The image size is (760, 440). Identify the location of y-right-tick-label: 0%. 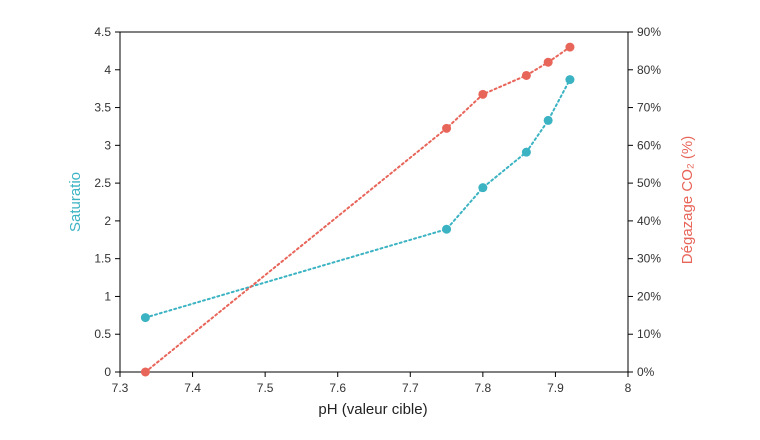
(646, 372).